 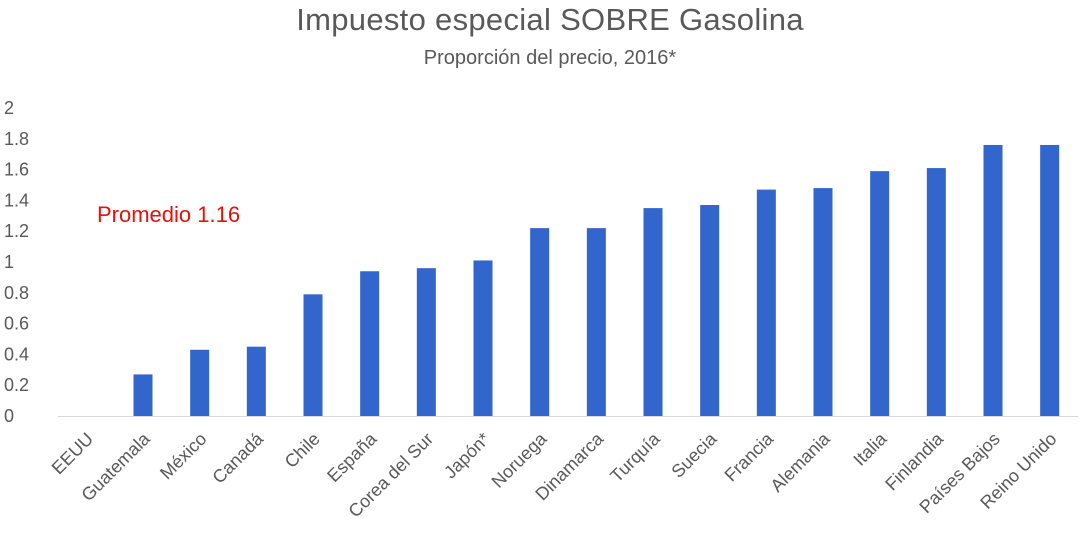 What do you see at coordinates (16, 354) in the screenshot?
I see `y-tick-label: 0.4` at bounding box center [16, 354].